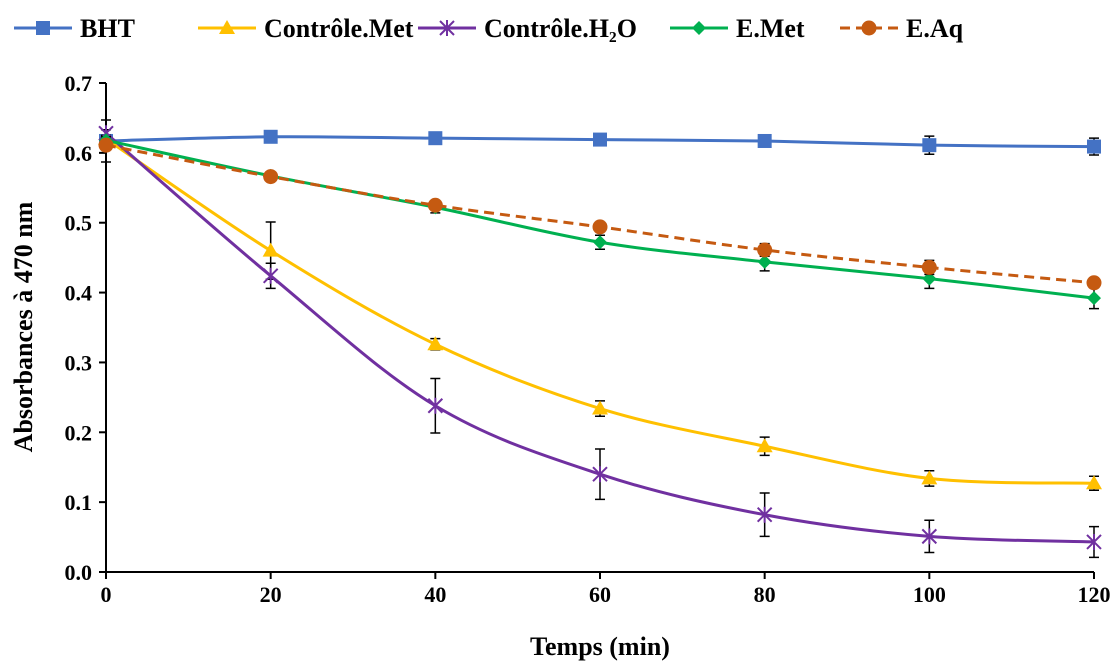 The image size is (1116, 664). Describe the element at coordinates (79, 153) in the screenshot. I see `y-tick-label: 0.6` at that location.